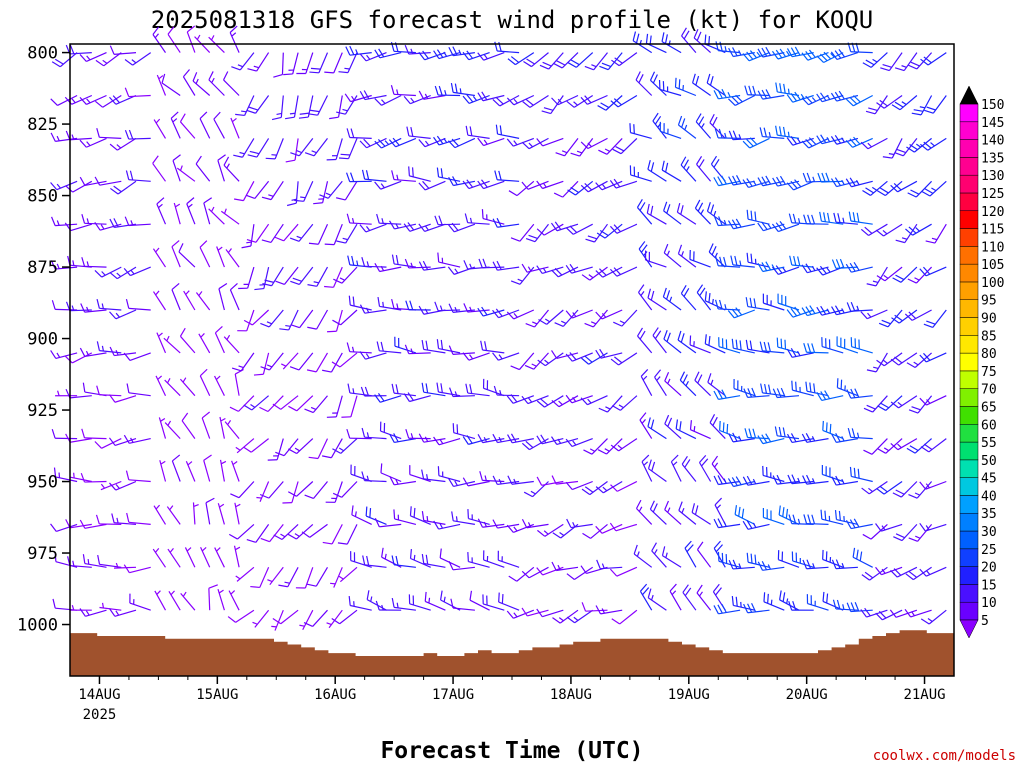 The image size is (1024, 768). What do you see at coordinates (992, 176) in the screenshot?
I see `colorbar-tick-label: 130` at bounding box center [992, 176].